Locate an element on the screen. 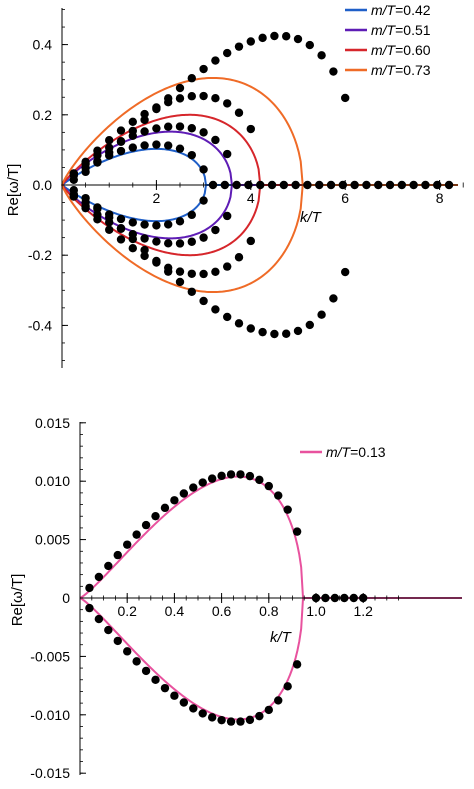 The image size is (474, 789). top-chart-ylabel: Re[ω/T] is located at coordinates (13, 190).